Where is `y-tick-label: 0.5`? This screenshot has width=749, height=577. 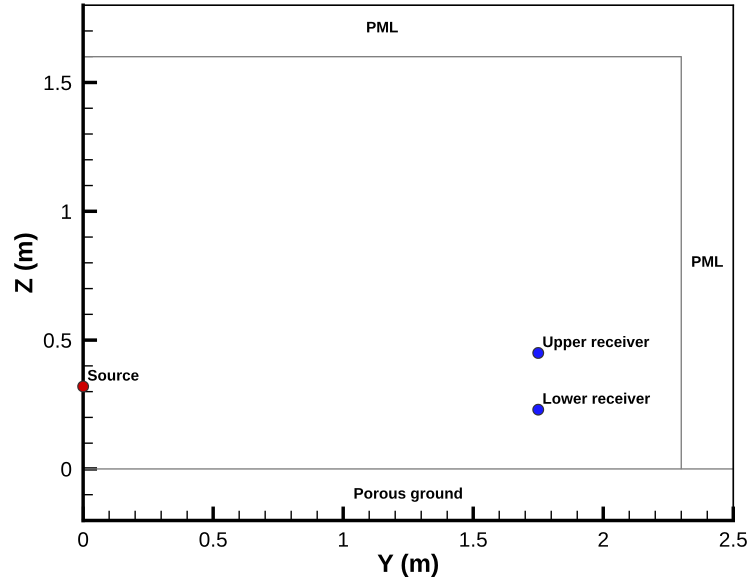 y-tick-label: 0.5 is located at coordinates (58, 340).